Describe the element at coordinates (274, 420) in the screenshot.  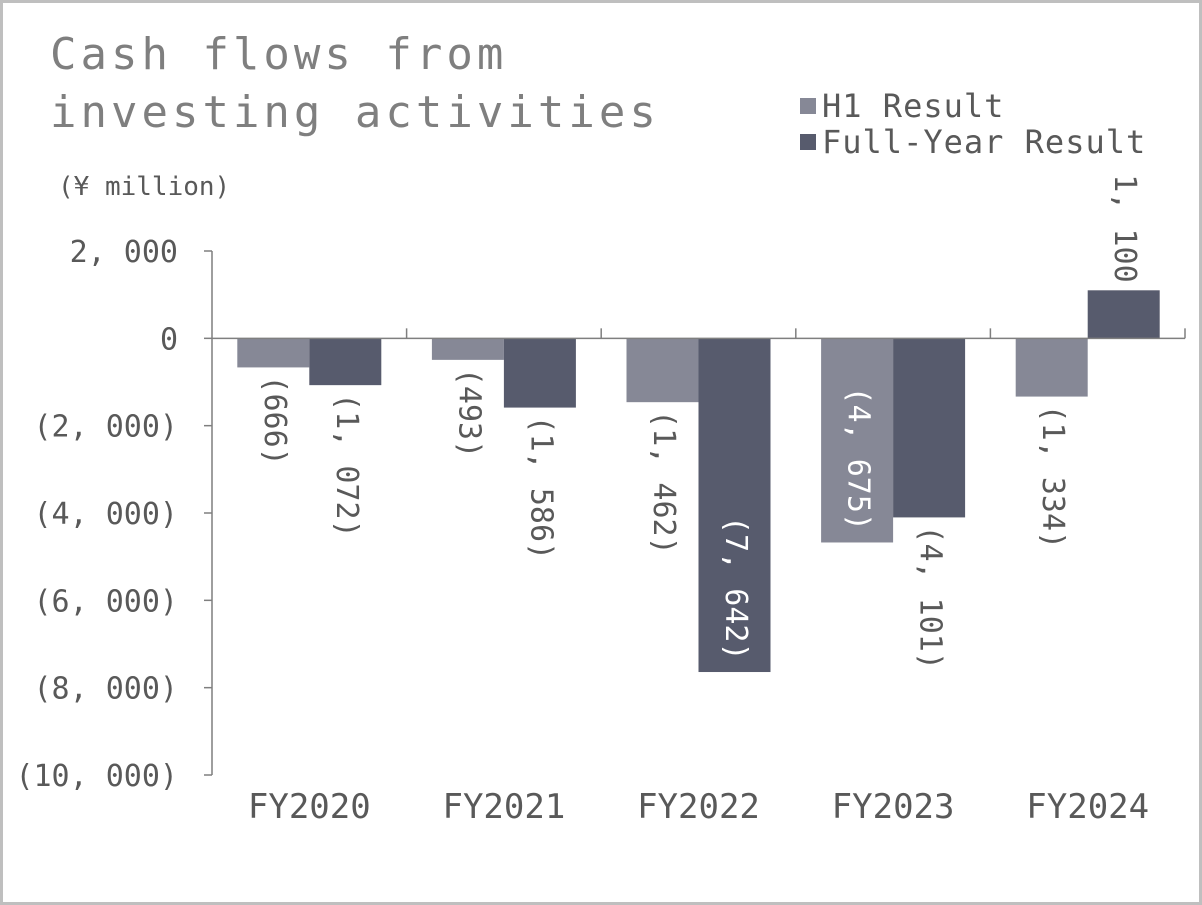
I see `data-label-h1: (666)` at that location.